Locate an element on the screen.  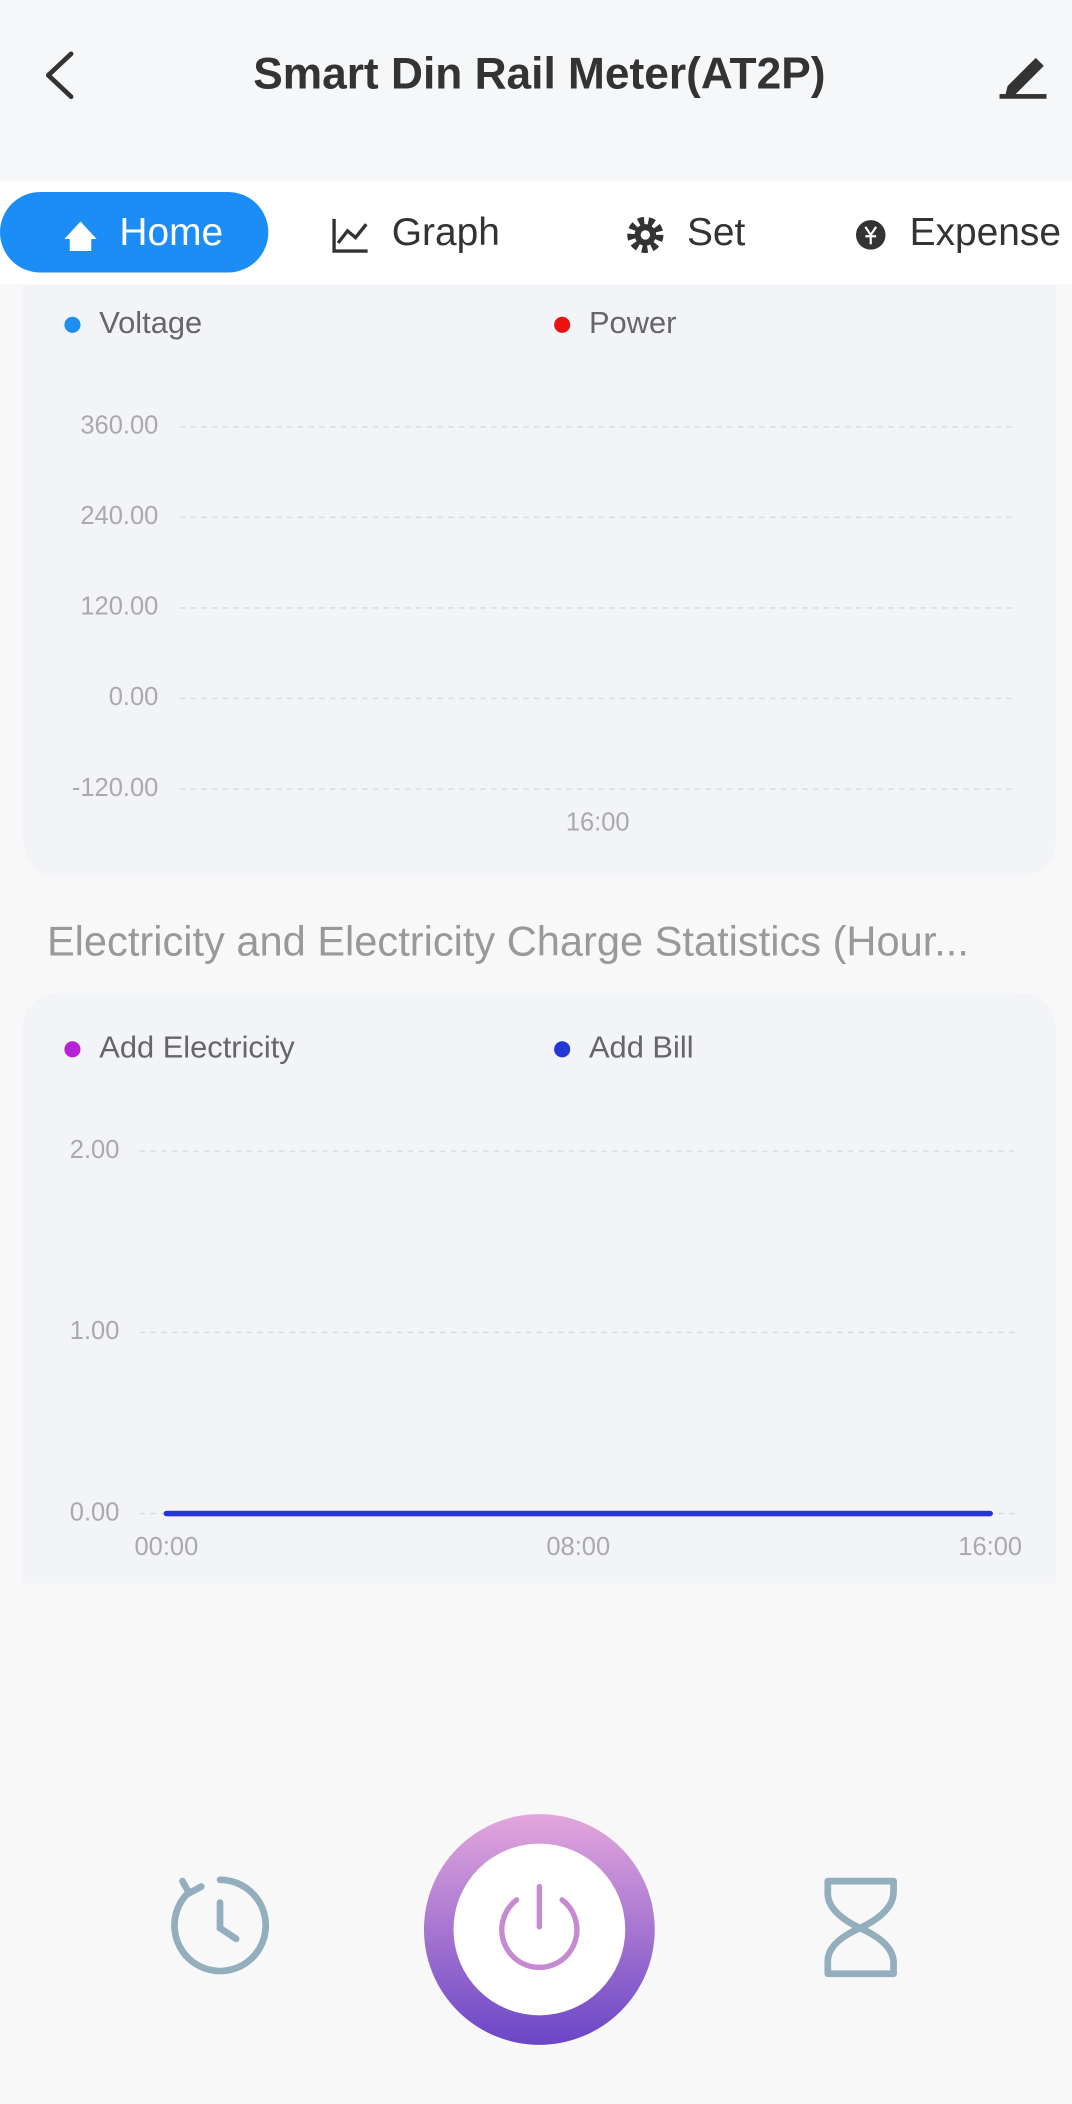
y-tick-label: -120.00 is located at coordinates (115, 788).